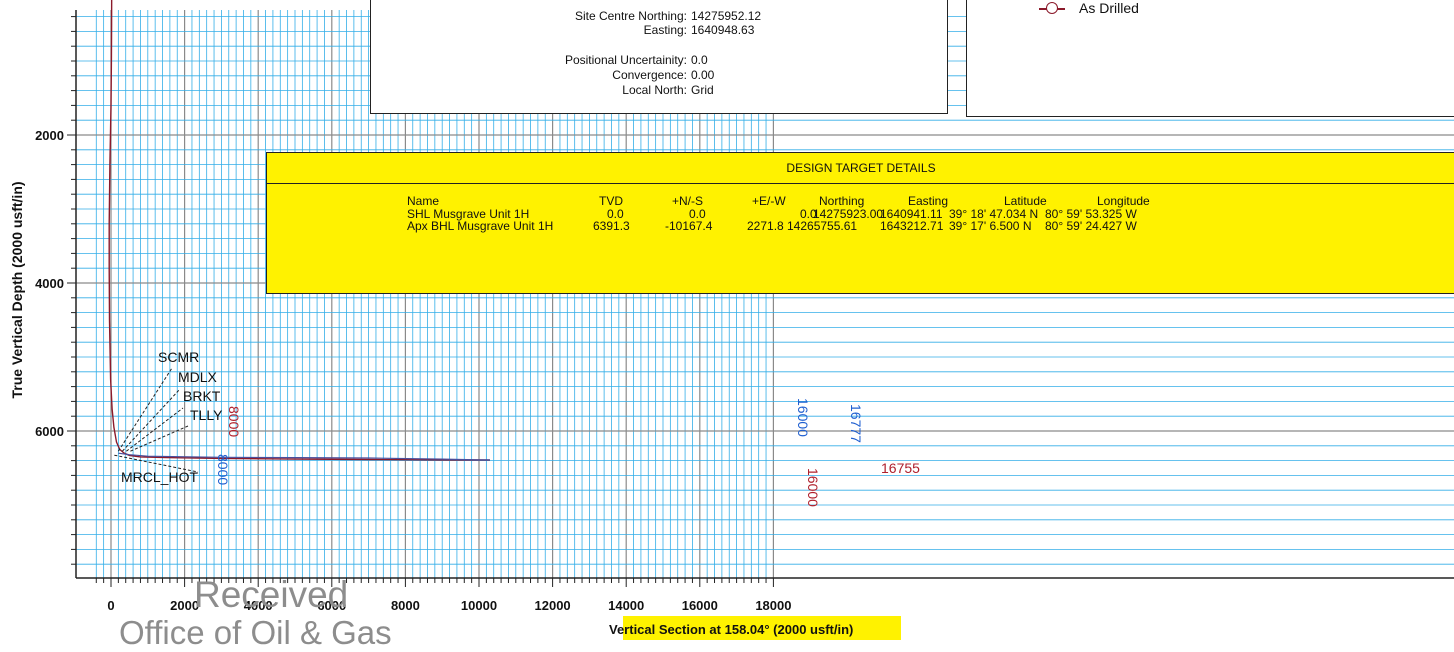 The image size is (1454, 652). Describe the element at coordinates (479, 605) in the screenshot. I see `x-tick-label: 10000` at that location.